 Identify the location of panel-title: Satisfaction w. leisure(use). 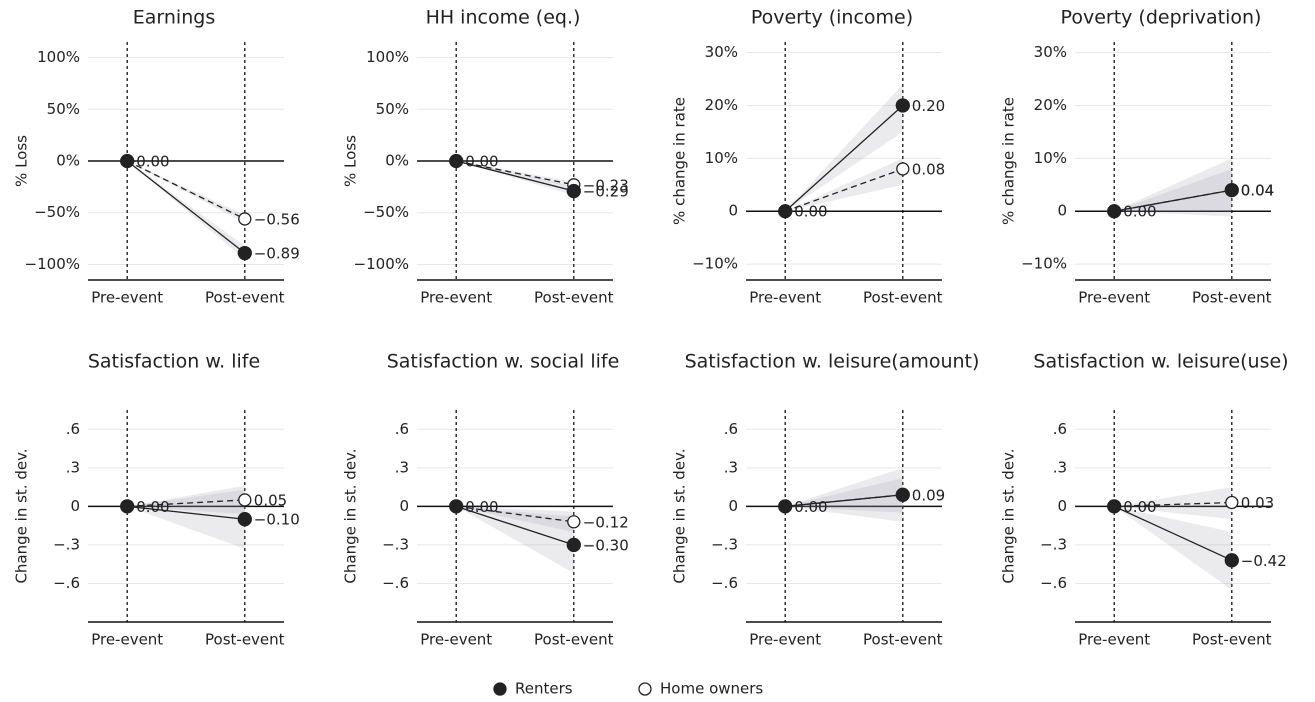
(1160, 362).